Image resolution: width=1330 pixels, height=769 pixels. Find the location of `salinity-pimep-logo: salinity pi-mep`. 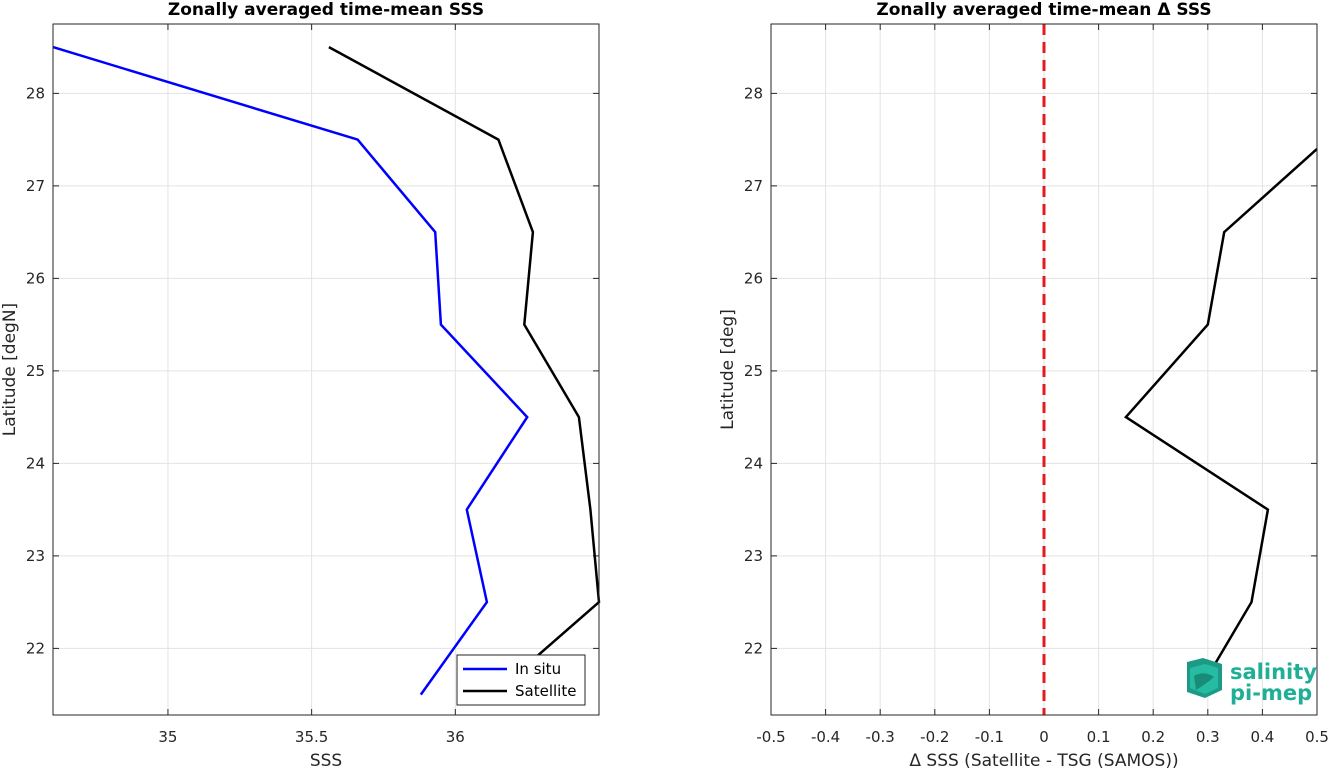

salinity-pimep-logo: salinity pi-mep is located at coordinates (1252, 681).